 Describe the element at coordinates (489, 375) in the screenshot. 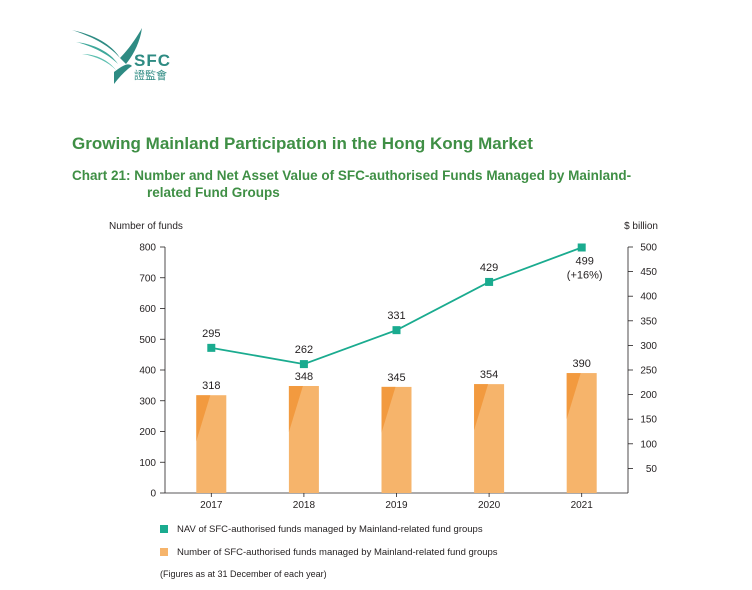

I see `bar-value-label: 354` at that location.